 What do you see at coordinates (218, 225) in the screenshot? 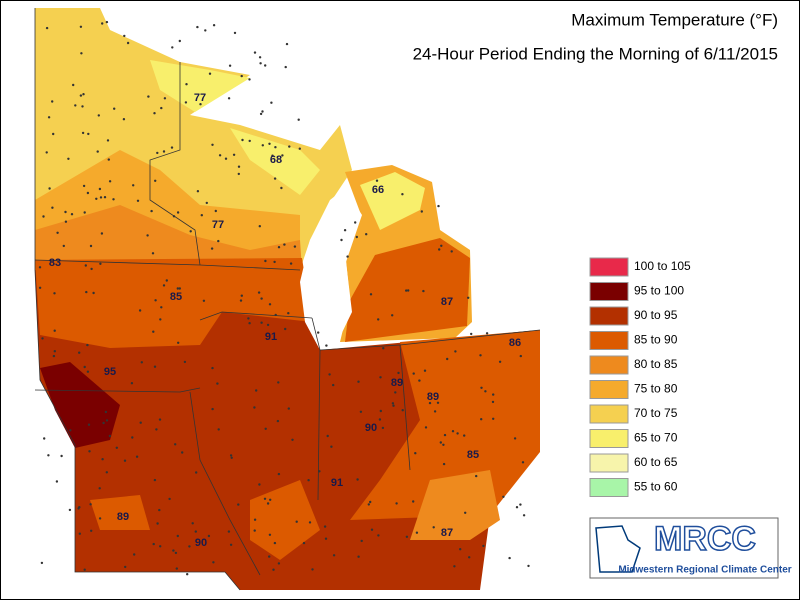
I see `map-value-label: 77` at bounding box center [218, 225].